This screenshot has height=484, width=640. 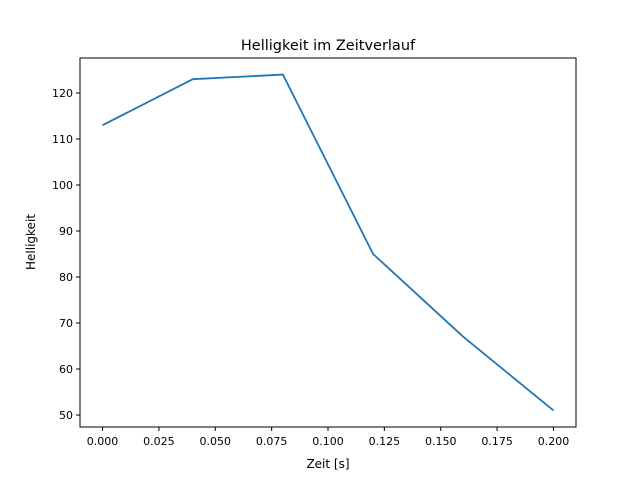 I want to click on y-axis-label: Helligkeit, so click(x=31, y=242).